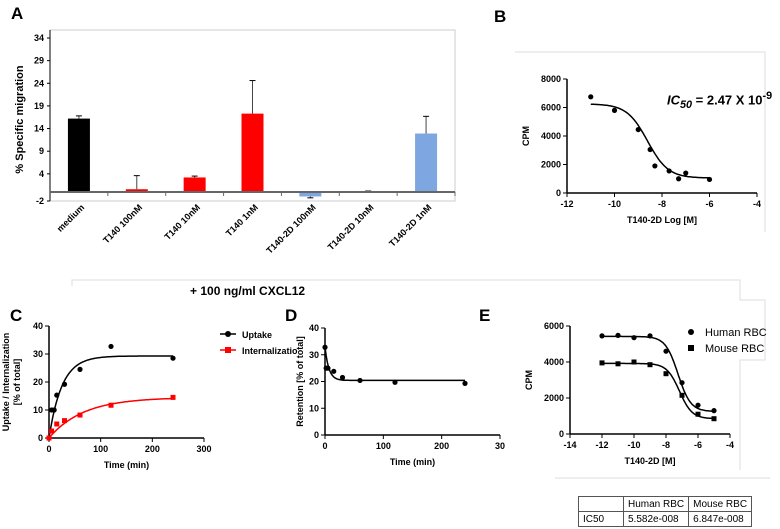 The image size is (780, 529). What do you see at coordinates (39, 38) in the screenshot?
I see `y-tick-label: 34` at bounding box center [39, 38].